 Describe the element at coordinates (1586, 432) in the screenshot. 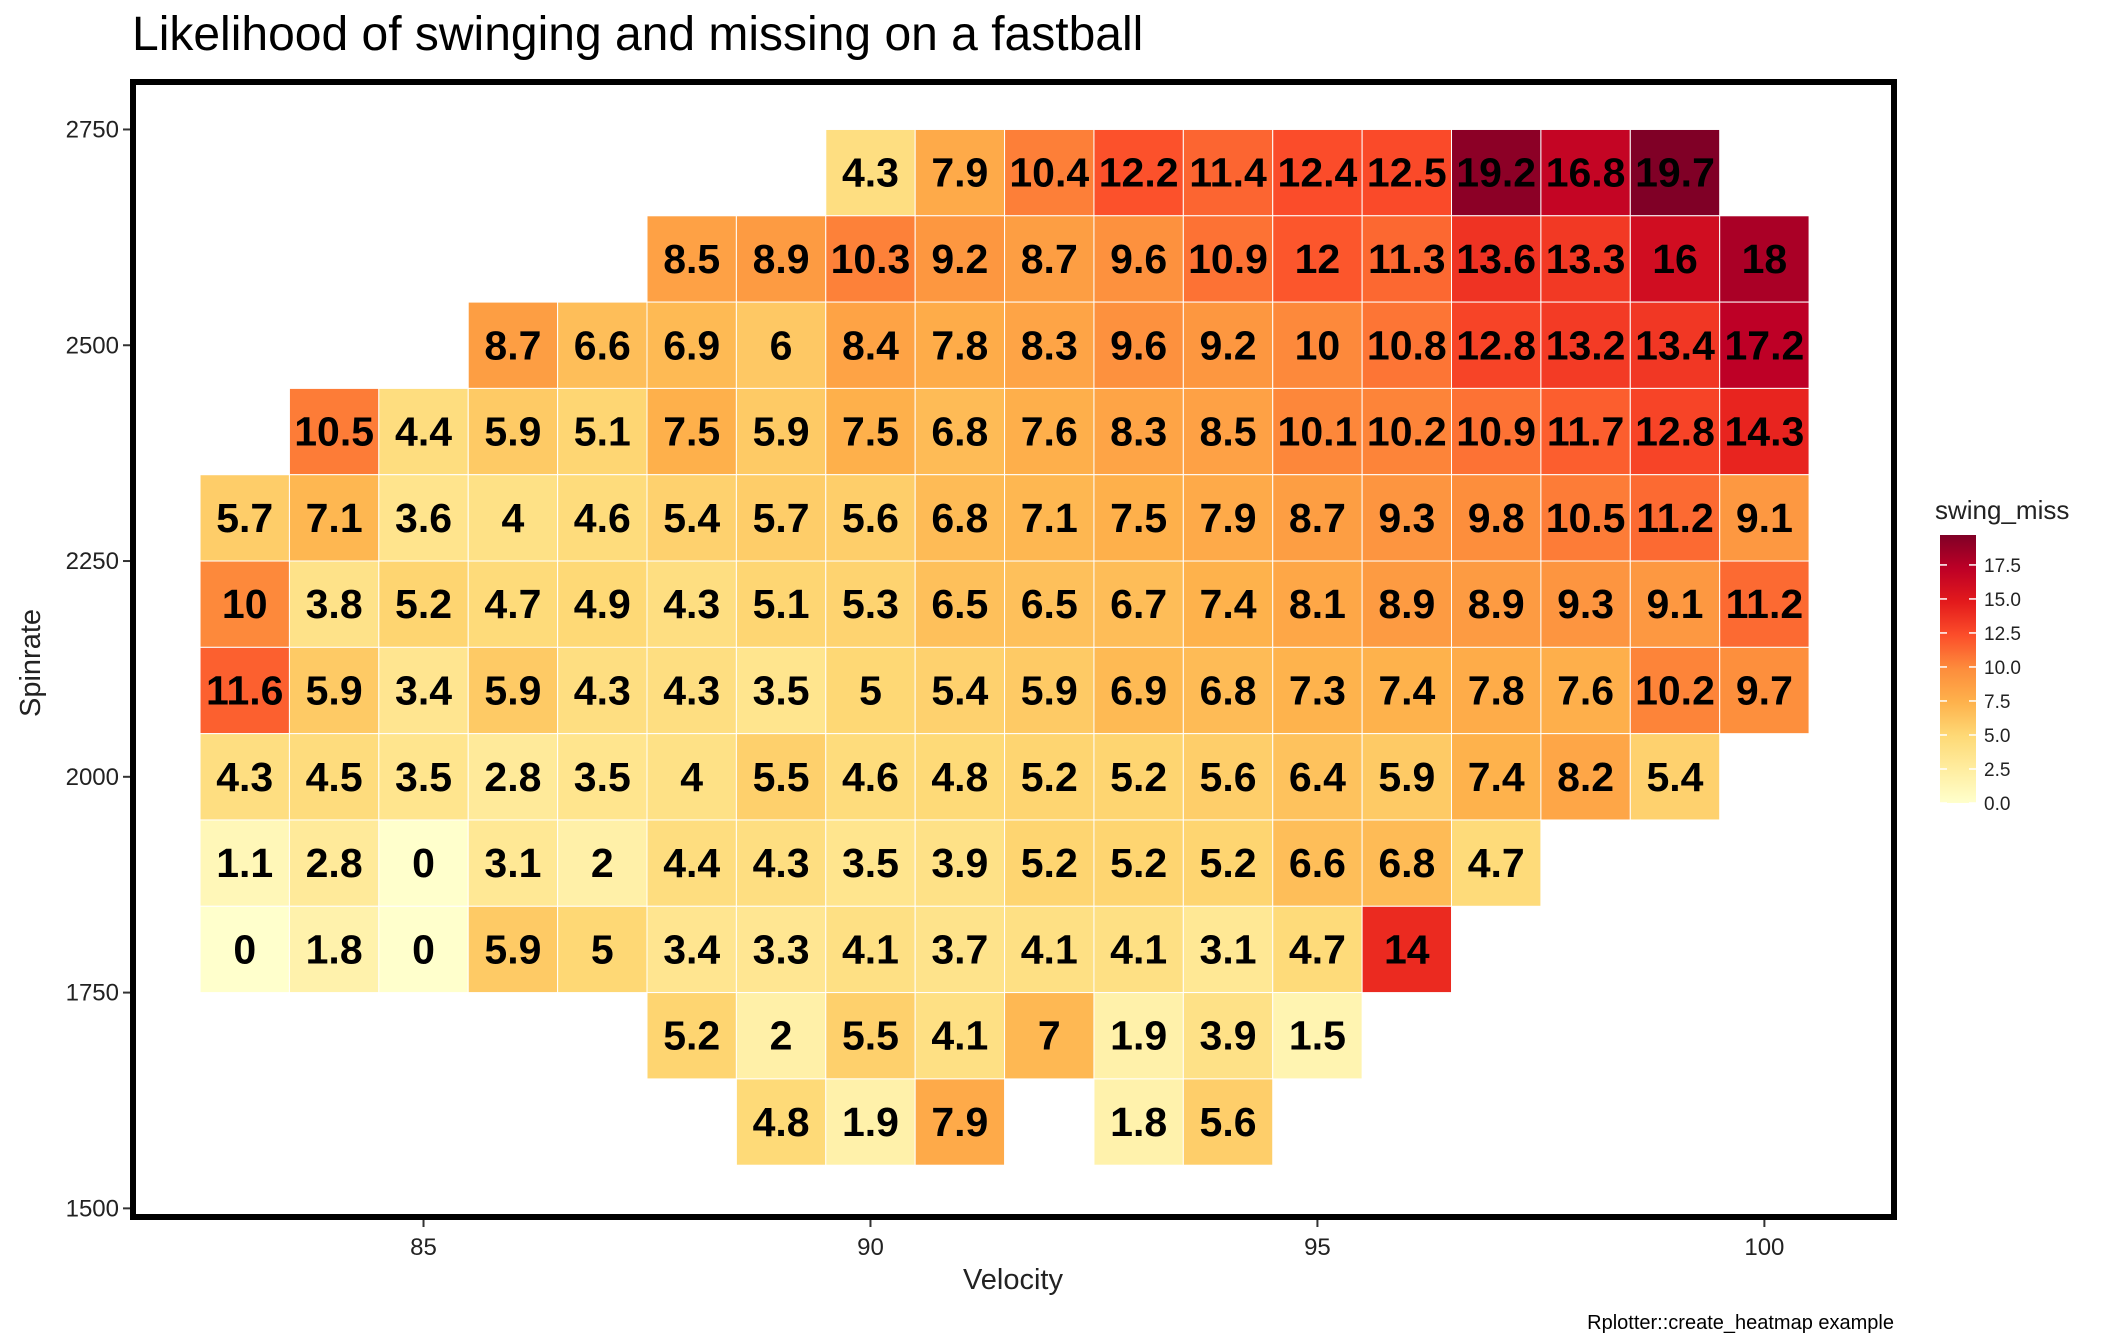

I see `cell-value-label: 11.7` at that location.